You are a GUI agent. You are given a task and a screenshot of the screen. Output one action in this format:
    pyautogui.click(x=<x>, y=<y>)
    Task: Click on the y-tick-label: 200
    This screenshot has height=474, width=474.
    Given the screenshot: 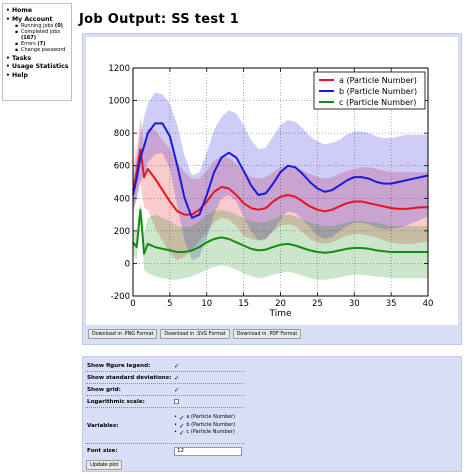 What is the action you would take?
    pyautogui.click(x=122, y=232)
    